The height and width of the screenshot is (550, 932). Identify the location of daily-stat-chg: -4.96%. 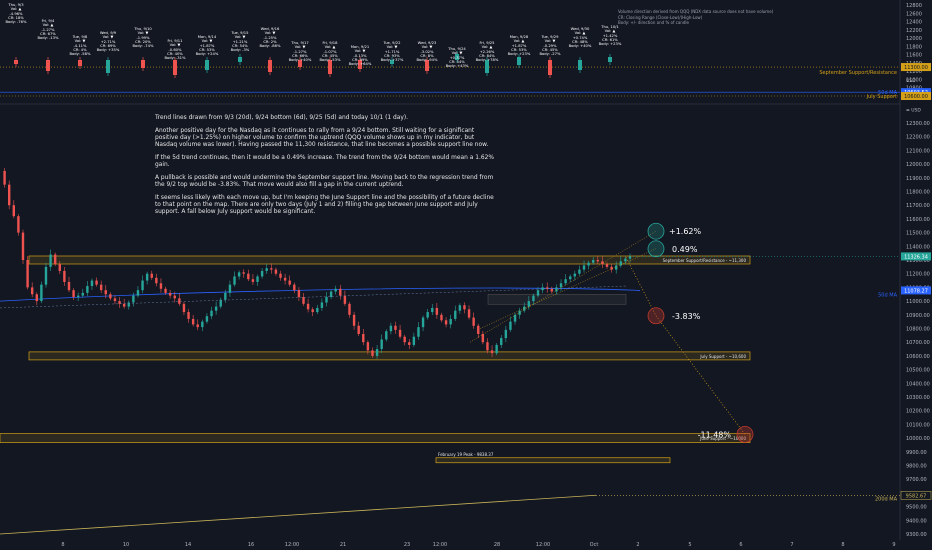
(16, 13).